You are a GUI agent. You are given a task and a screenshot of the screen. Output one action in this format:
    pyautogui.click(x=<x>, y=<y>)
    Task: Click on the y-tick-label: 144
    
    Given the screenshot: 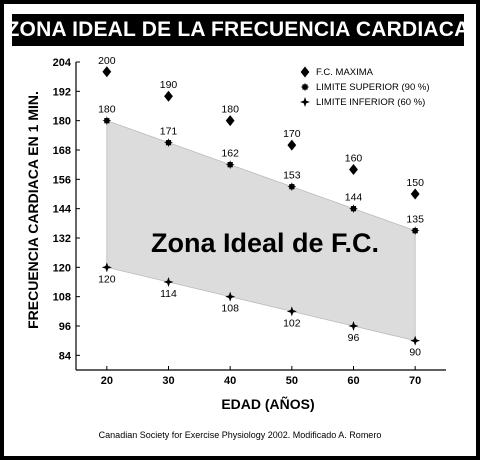 What is the action you would take?
    pyautogui.click(x=62, y=210)
    